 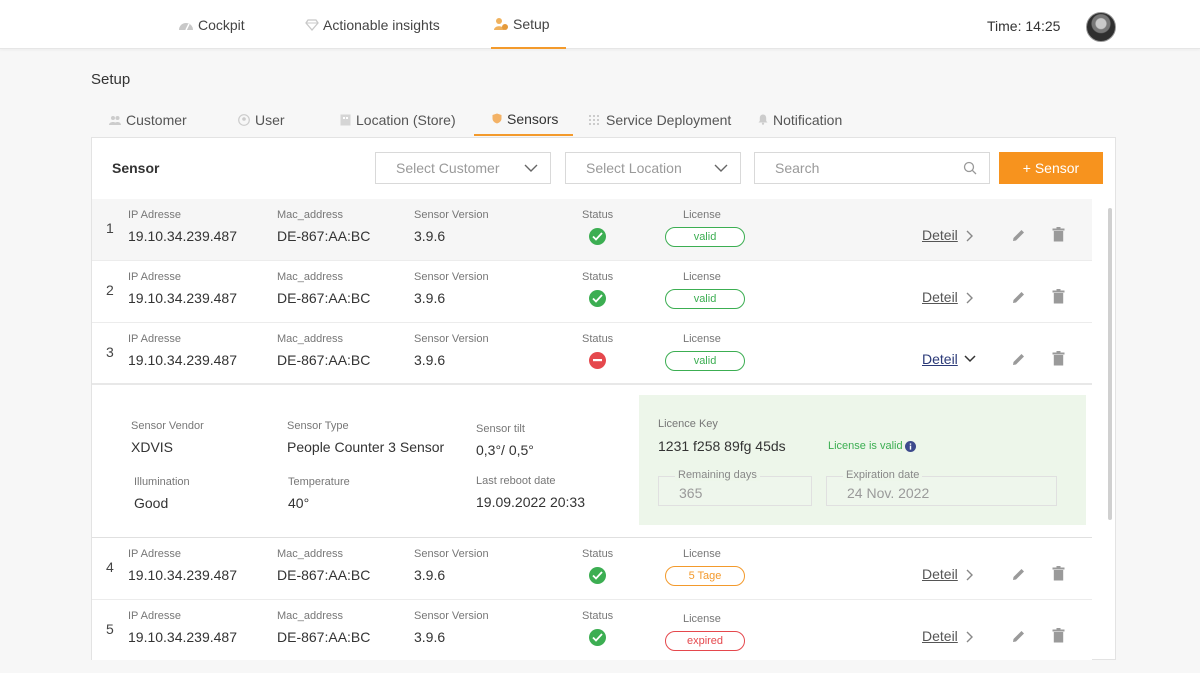 I want to click on mac-value: DE-867:AA:BC, so click(x=324, y=637).